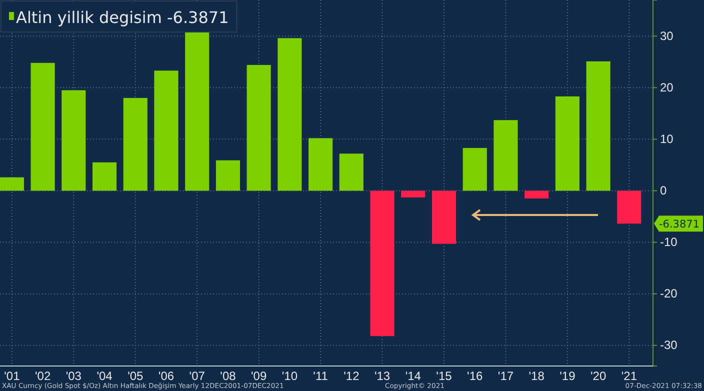  What do you see at coordinates (667, 87) in the screenshot?
I see `y-tick-label: 20` at bounding box center [667, 87].